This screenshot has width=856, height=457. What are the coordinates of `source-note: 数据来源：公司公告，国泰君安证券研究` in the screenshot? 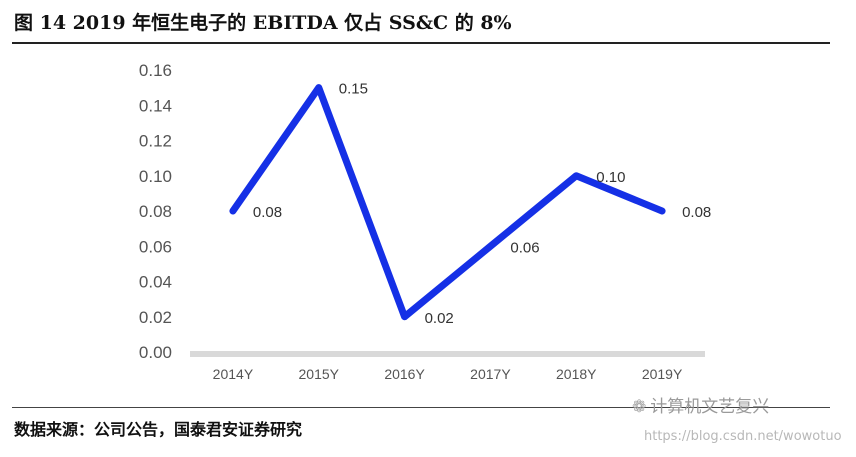 It's located at (158, 429).